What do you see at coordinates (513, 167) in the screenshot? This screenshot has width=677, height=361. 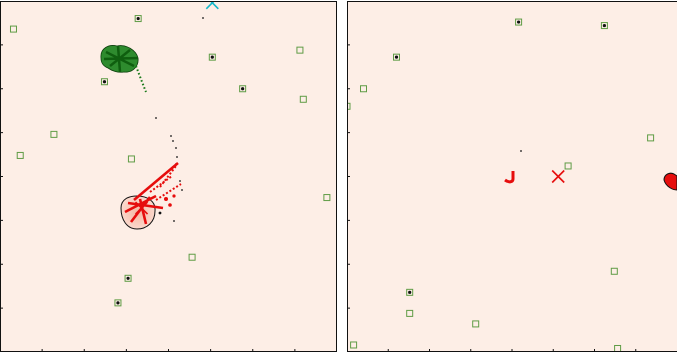 I see `red-hook` at bounding box center [513, 167].